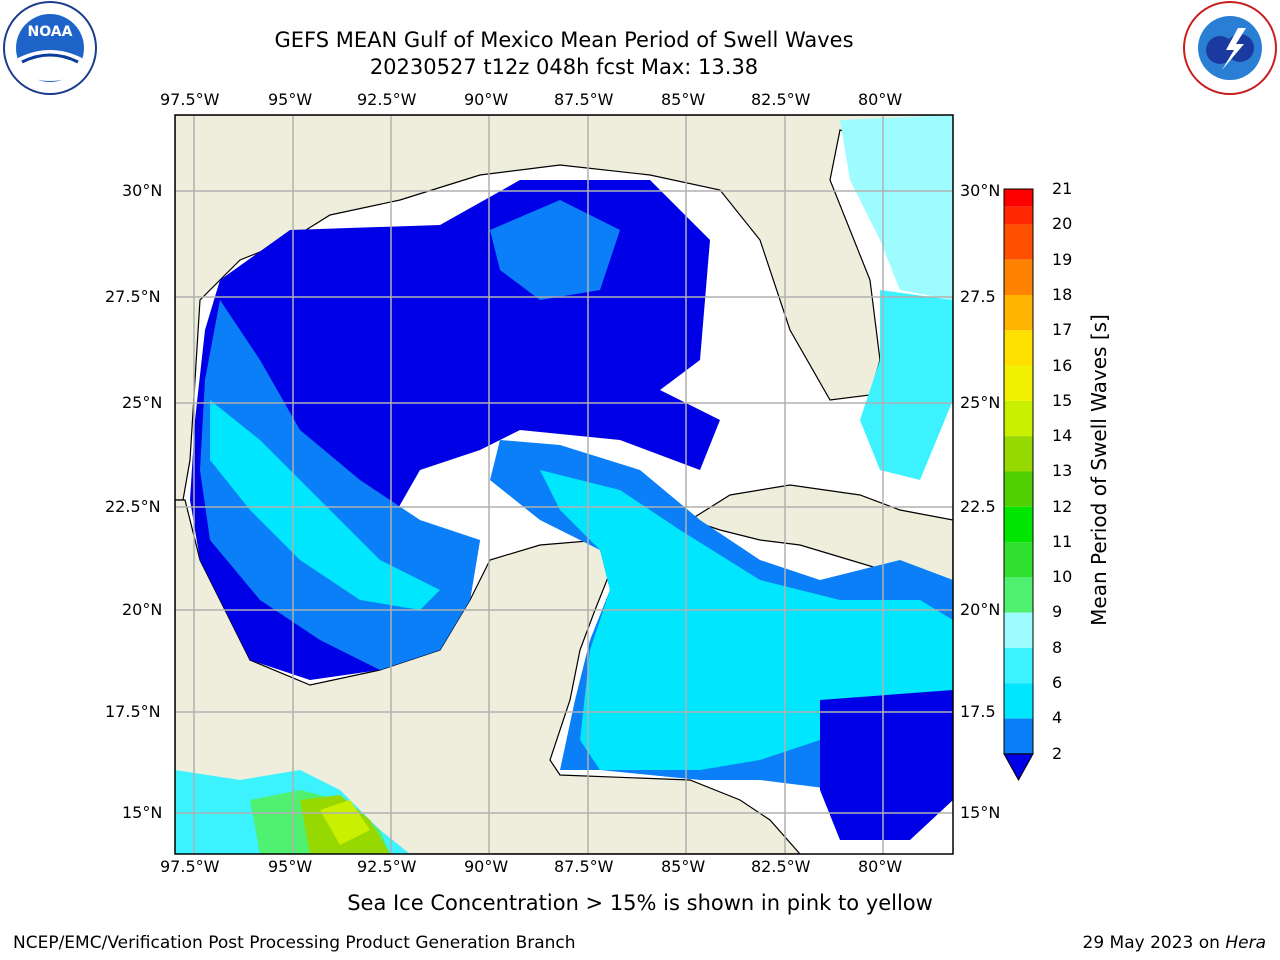 The height and width of the screenshot is (960, 1280). Describe the element at coordinates (980, 190) in the screenshot. I see `lat-label-right: 30°N` at that location.